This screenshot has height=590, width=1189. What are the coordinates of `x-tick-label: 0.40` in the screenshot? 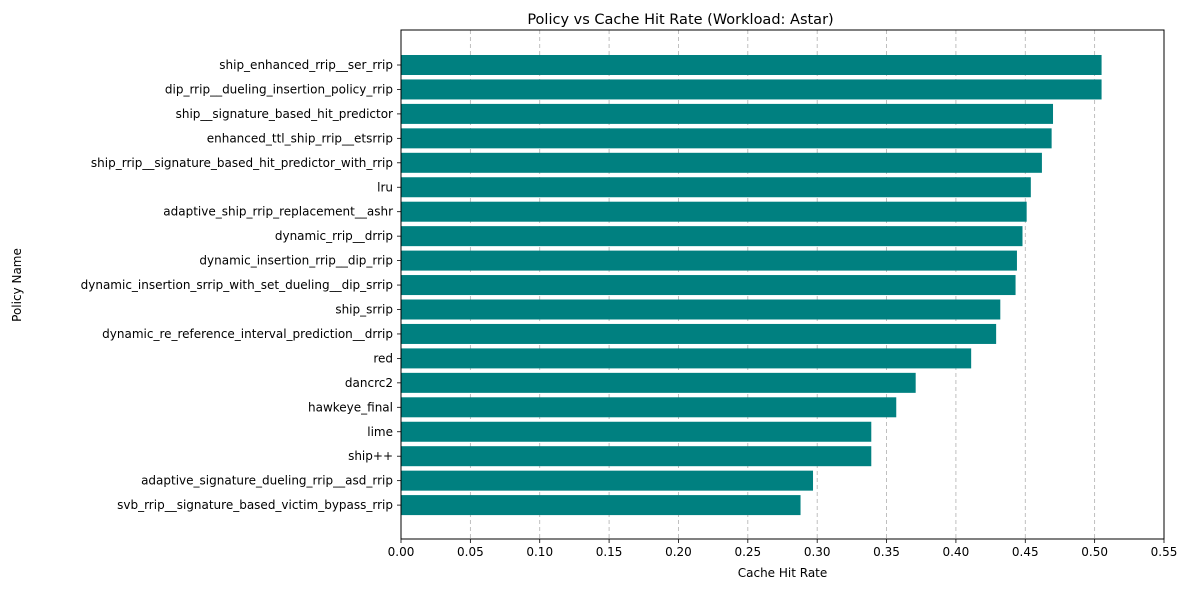 It's located at (956, 552).